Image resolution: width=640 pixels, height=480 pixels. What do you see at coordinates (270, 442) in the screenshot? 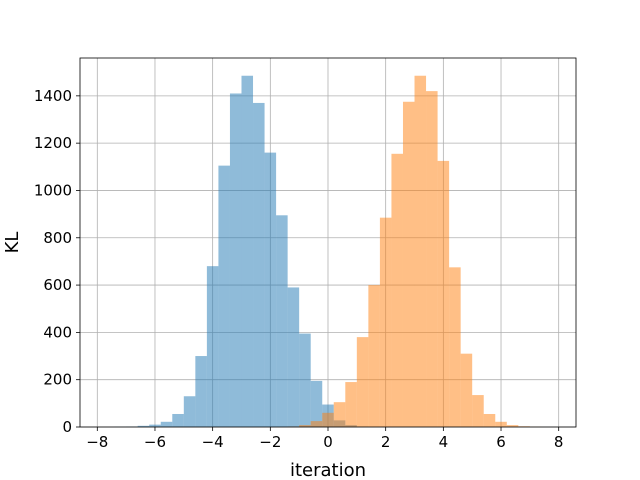
I see `x-tick-label: −2` at bounding box center [270, 442].